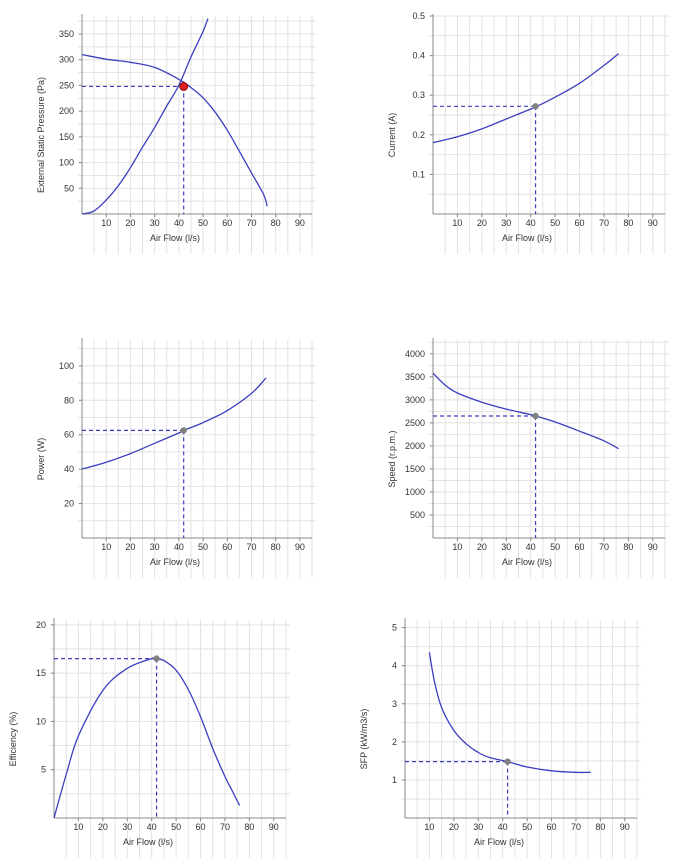  Describe the element at coordinates (418, 135) in the screenshot. I see `y-tick-label: 0.2` at that location.